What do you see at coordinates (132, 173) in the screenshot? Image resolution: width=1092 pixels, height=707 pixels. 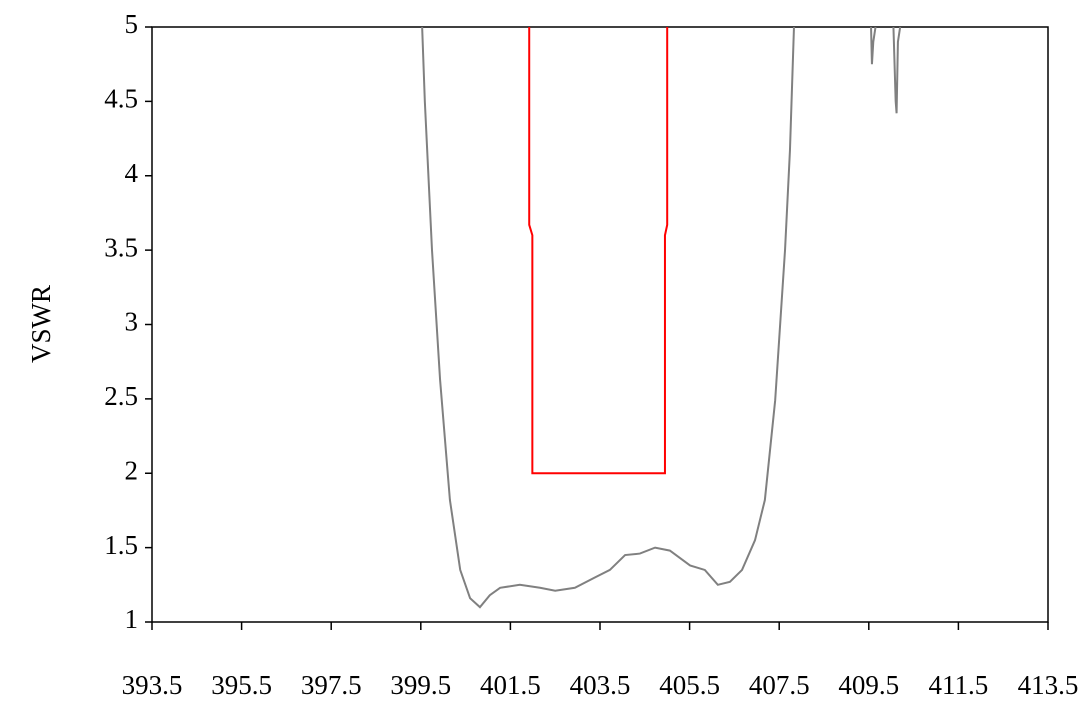 I see `y-tick-label: 4` at bounding box center [132, 173].